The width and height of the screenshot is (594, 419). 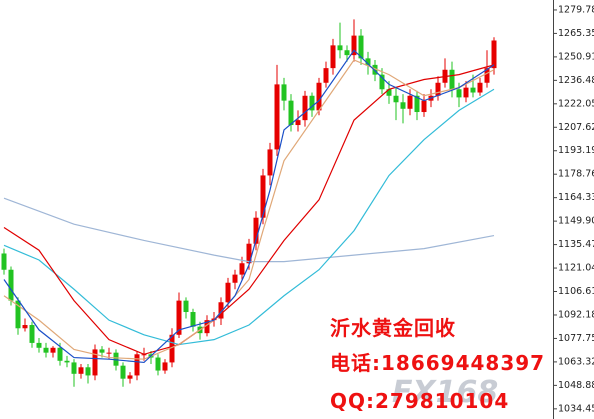 What do you see at coordinates (576, 385) in the screenshot?
I see `y-tick-label: 1048.88` at bounding box center [576, 385].